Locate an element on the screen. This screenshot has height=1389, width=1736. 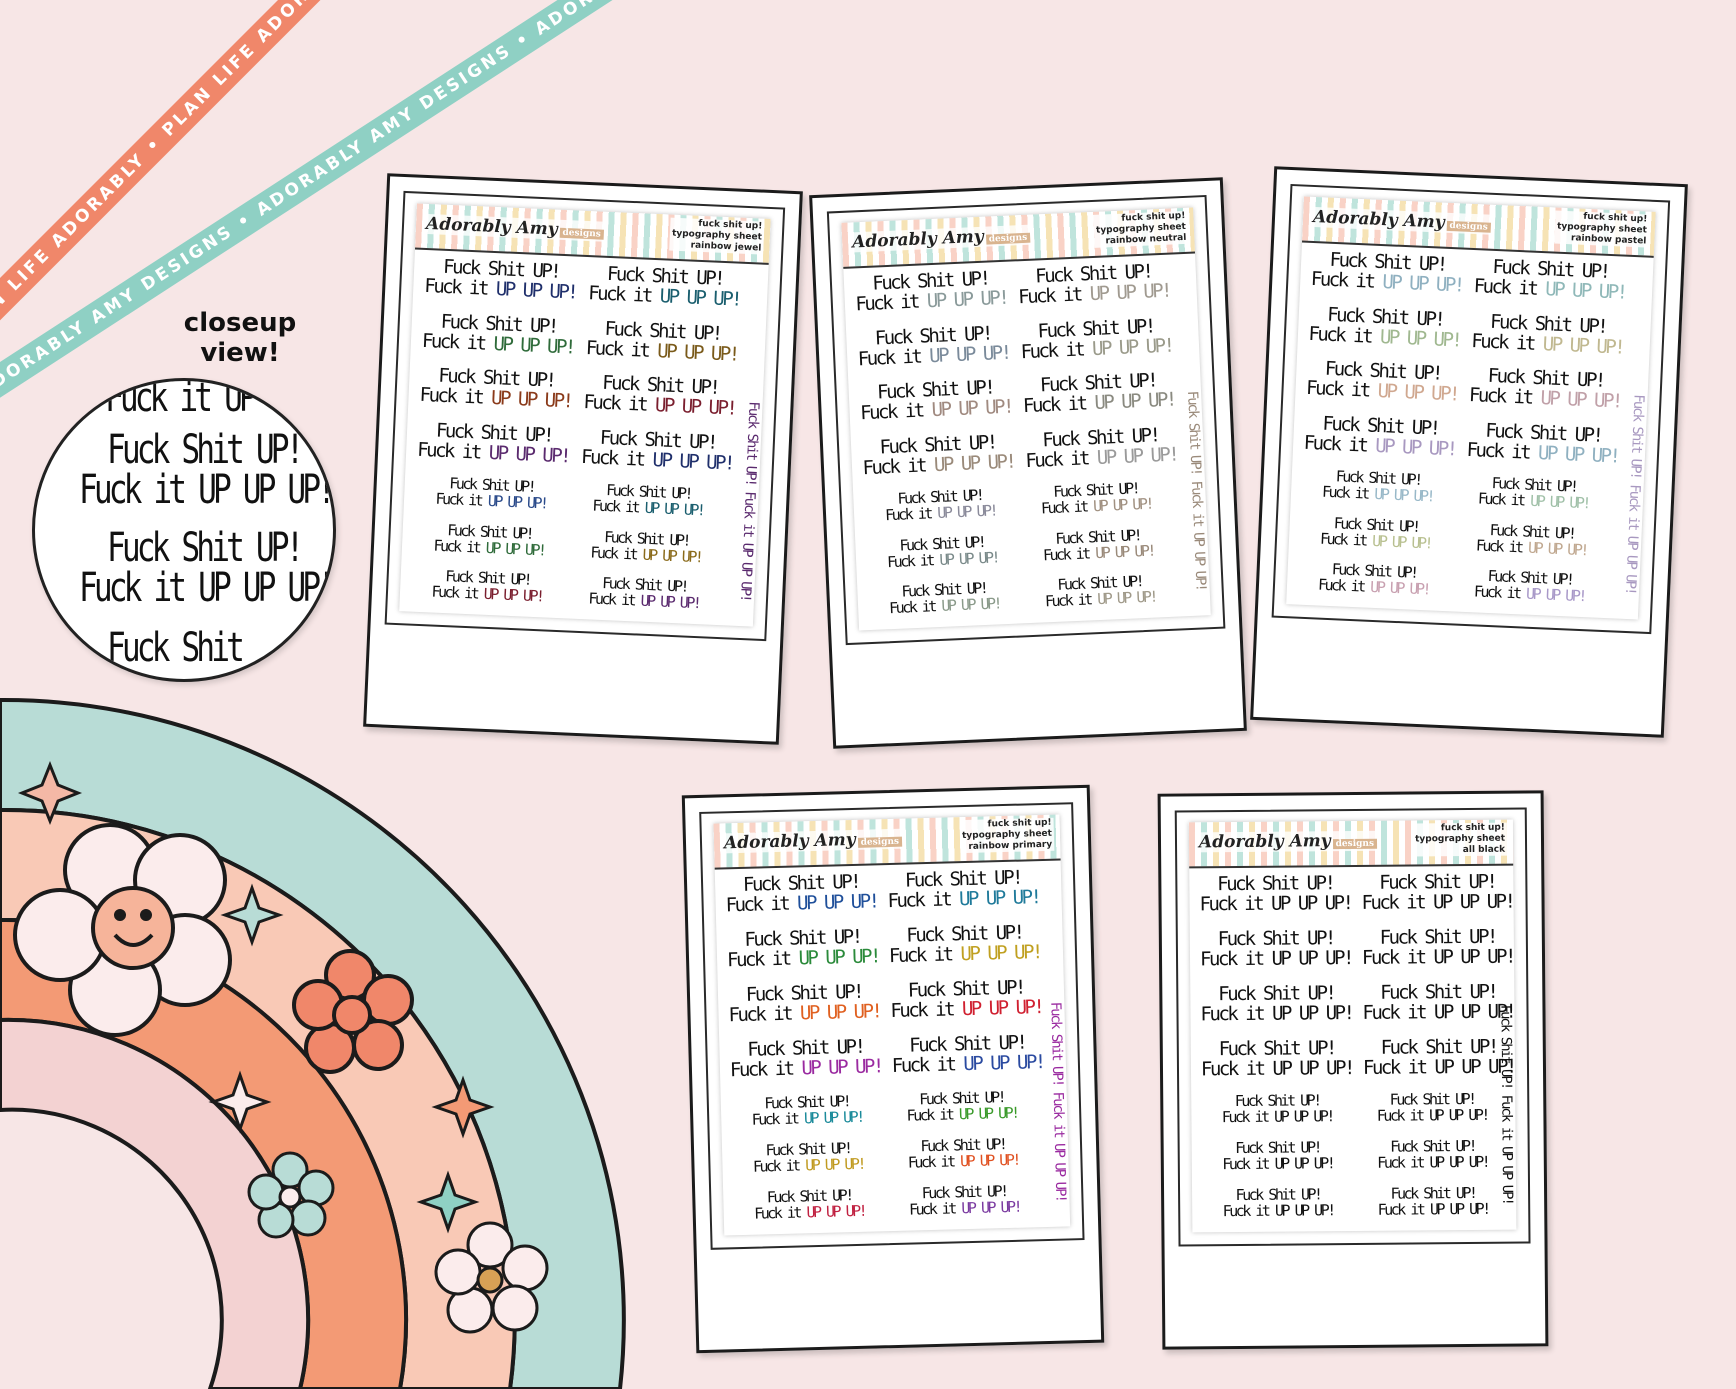
closeup-label-line1: closeup is located at coordinates (240, 323).